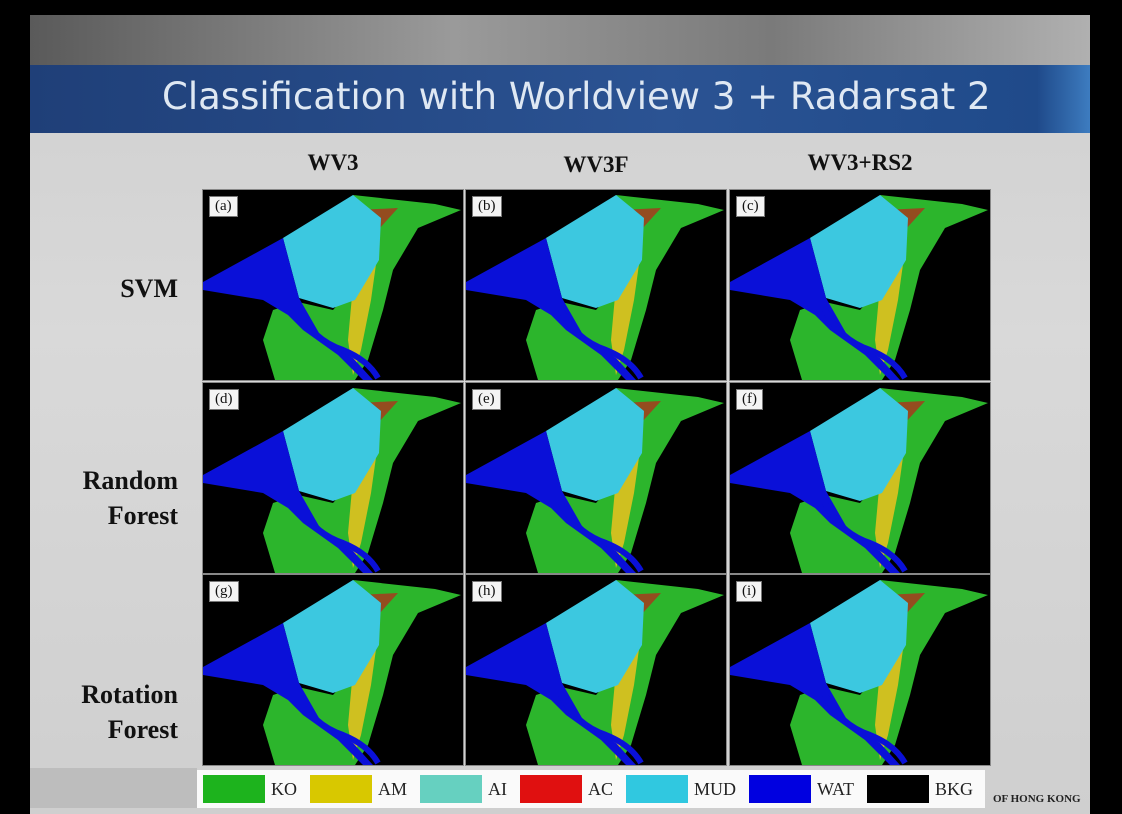 The image size is (1122, 814). Describe the element at coordinates (920, 789) in the screenshot. I see `legend-item: BKG` at that location.